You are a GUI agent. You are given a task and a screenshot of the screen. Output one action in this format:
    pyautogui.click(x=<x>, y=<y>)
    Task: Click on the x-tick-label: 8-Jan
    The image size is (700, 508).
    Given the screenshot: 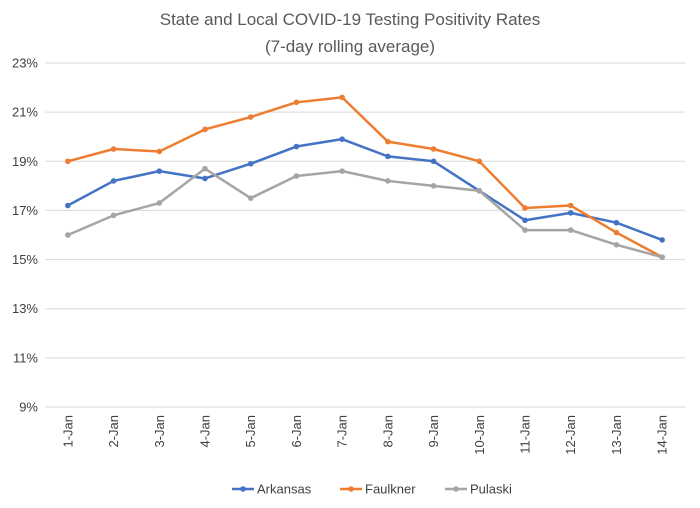 What is the action you would take?
    pyautogui.click(x=387, y=431)
    